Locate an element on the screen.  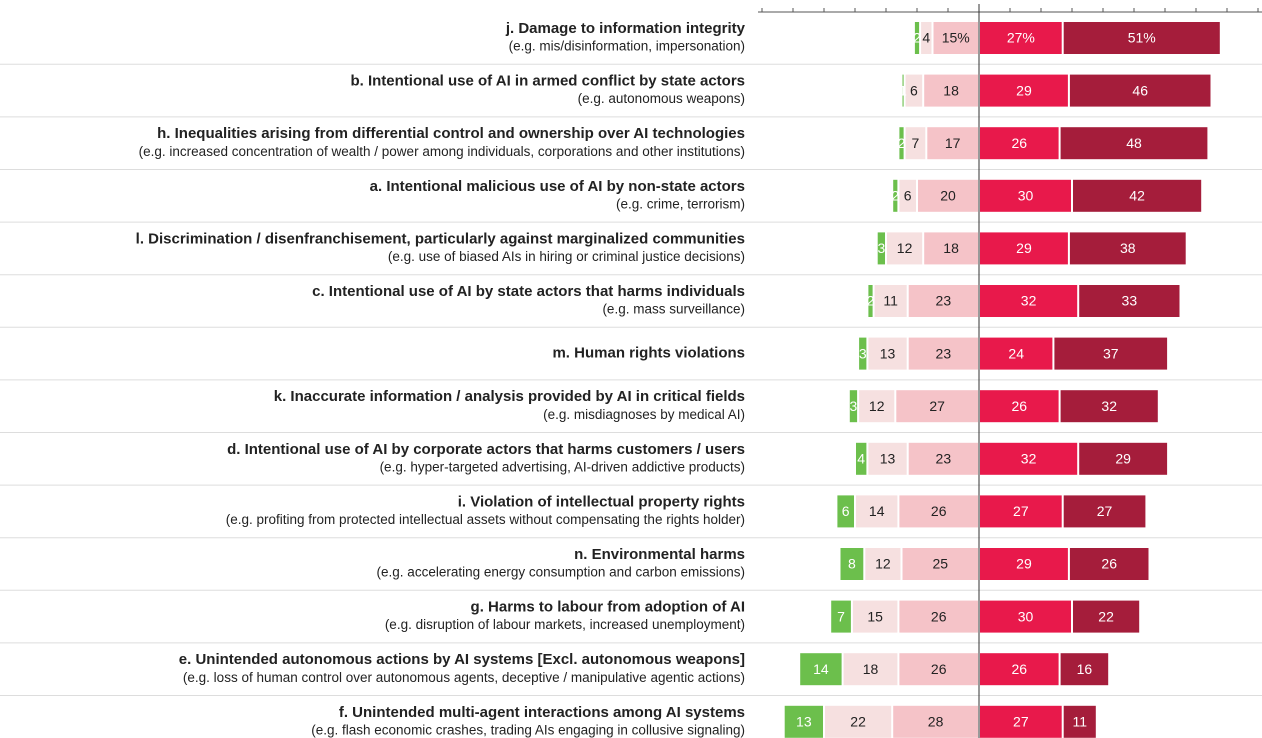
value-label: 33 is located at coordinates (1130, 301).